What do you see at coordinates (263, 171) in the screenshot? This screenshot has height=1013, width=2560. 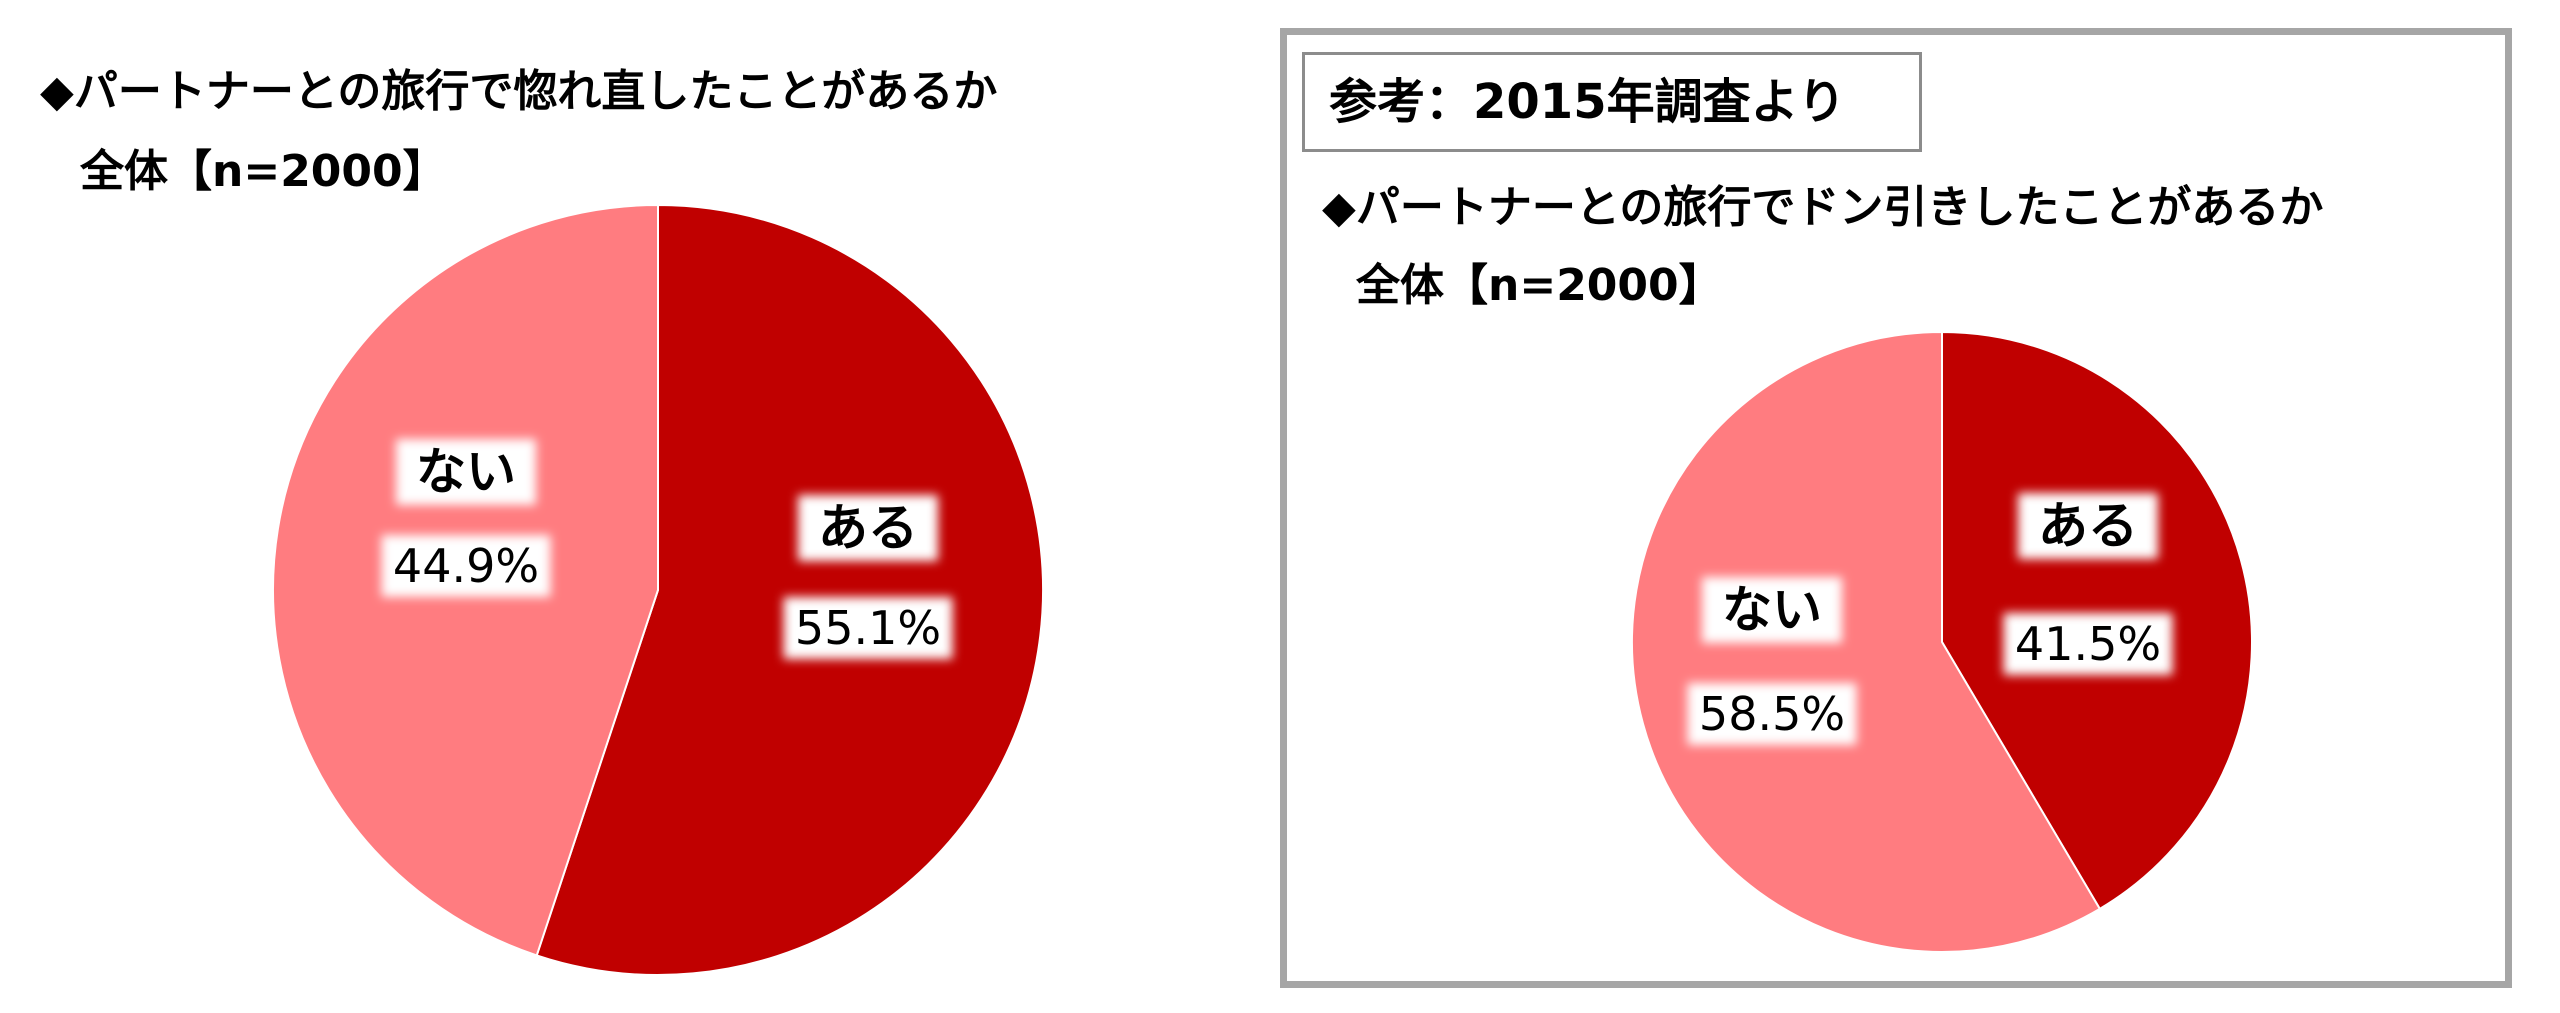 I see `left-chart-subtitle: 全体【n=2000】` at bounding box center [263, 171].